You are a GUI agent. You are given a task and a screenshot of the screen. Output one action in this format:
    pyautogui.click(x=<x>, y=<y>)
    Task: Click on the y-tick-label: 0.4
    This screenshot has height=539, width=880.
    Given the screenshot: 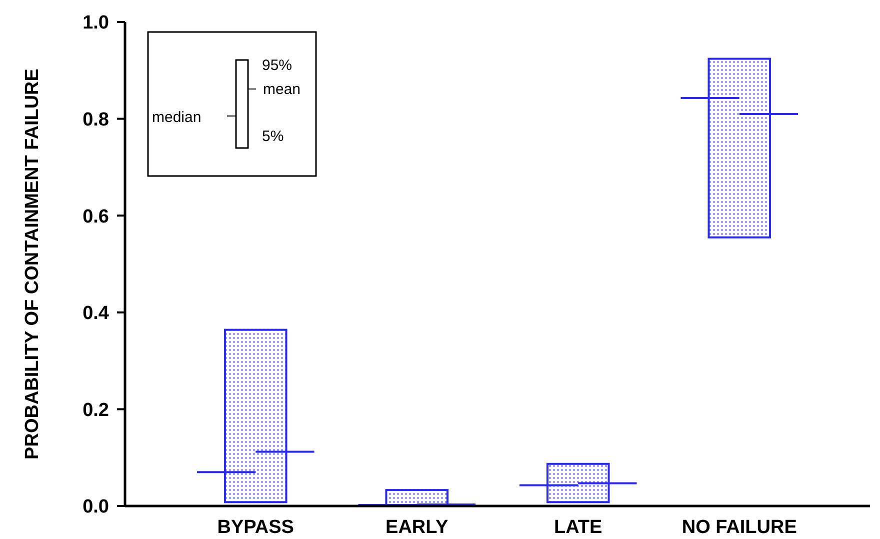 What is the action you would take?
    pyautogui.click(x=96, y=313)
    